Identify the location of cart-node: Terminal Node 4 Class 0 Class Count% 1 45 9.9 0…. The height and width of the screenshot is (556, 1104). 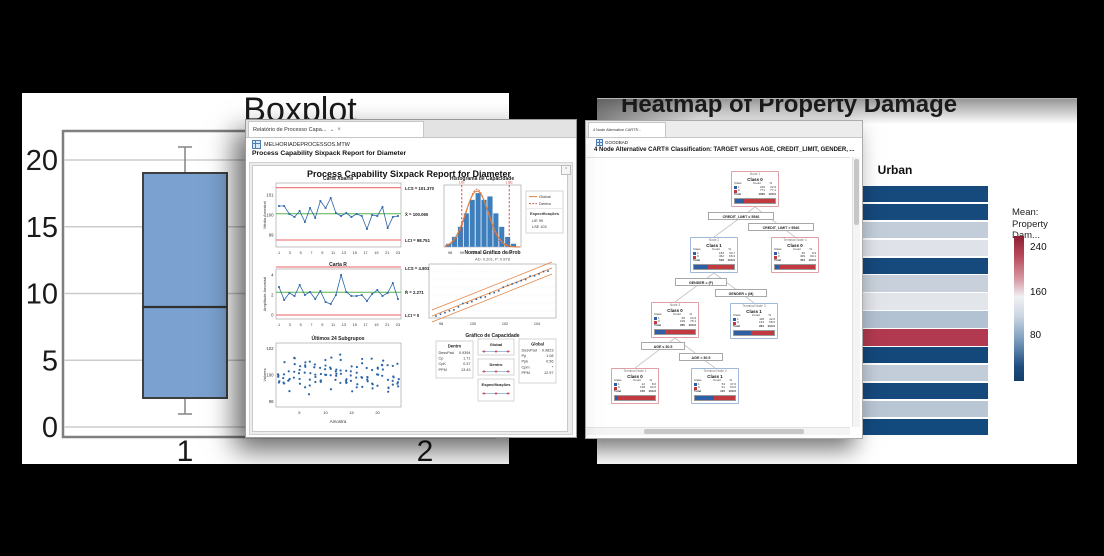
(795, 255).